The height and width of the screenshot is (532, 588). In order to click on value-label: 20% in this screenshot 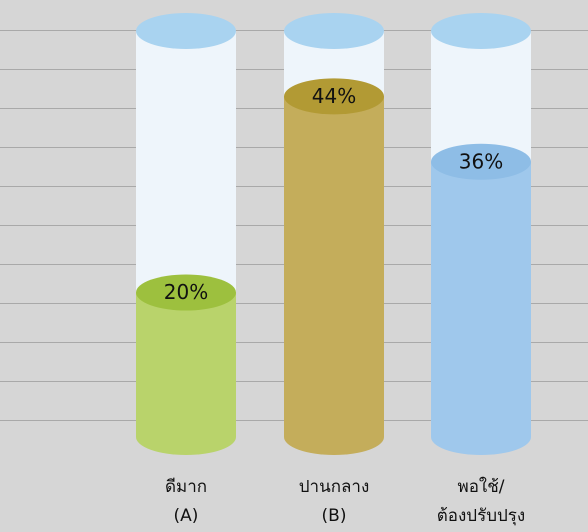, I will do `click(186, 292)`.